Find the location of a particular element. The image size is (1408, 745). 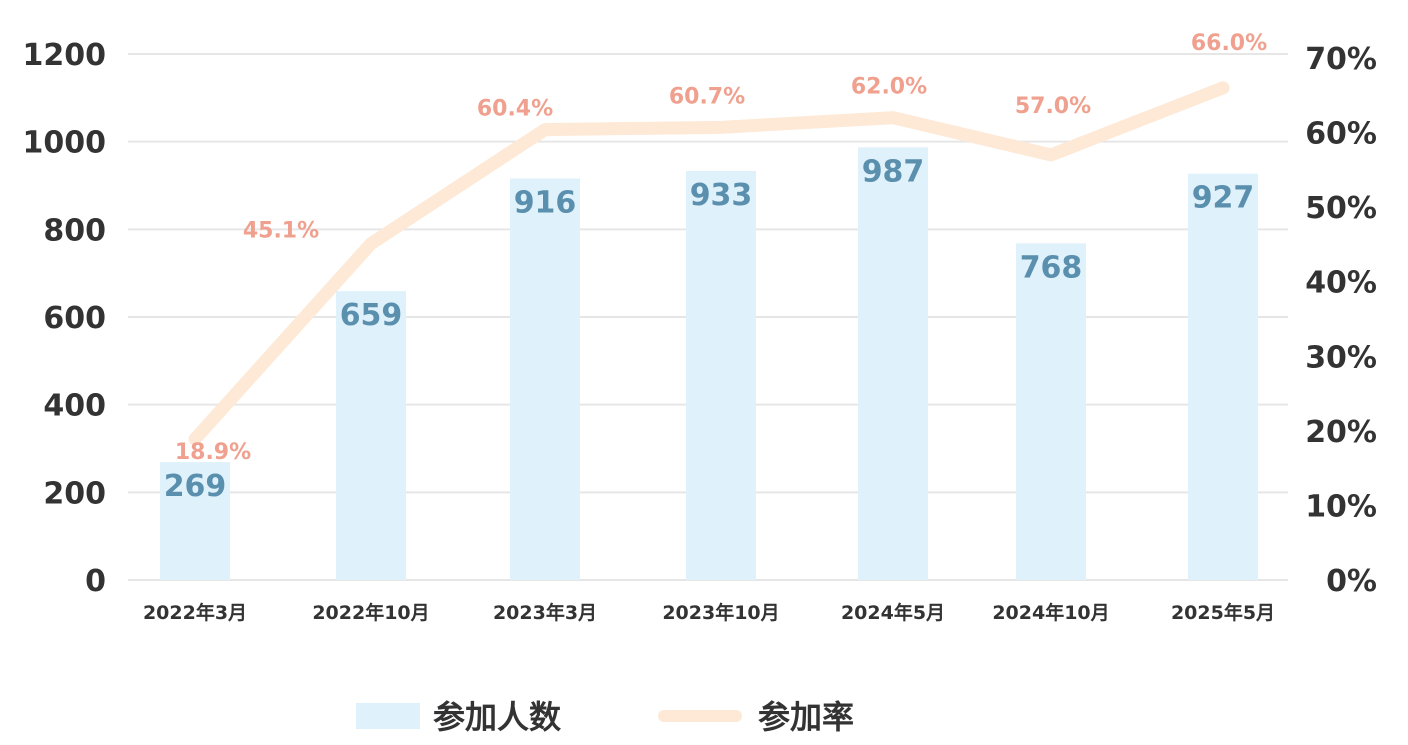

bar-value-label: 659 is located at coordinates (371, 315).